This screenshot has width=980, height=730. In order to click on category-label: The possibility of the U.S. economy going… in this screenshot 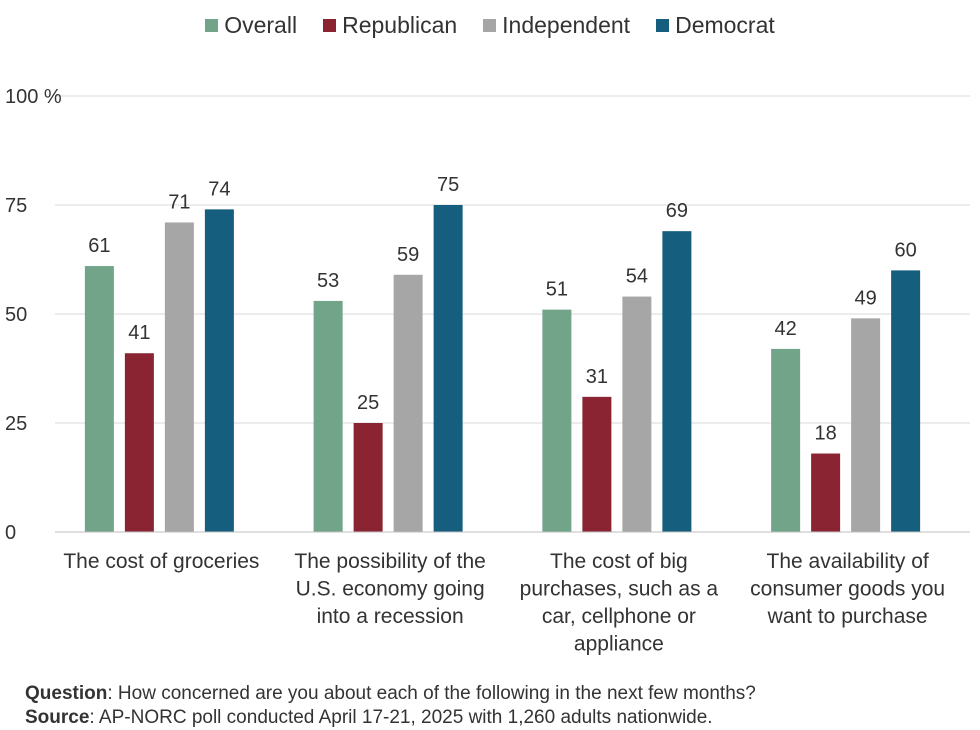, I will do `click(389, 589)`.